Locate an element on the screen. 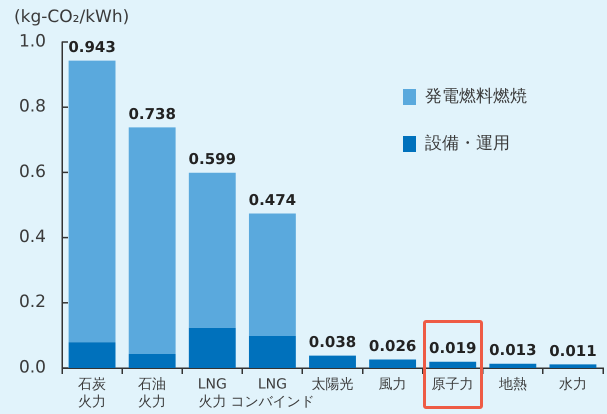  total-label: 0.019 is located at coordinates (452, 348).